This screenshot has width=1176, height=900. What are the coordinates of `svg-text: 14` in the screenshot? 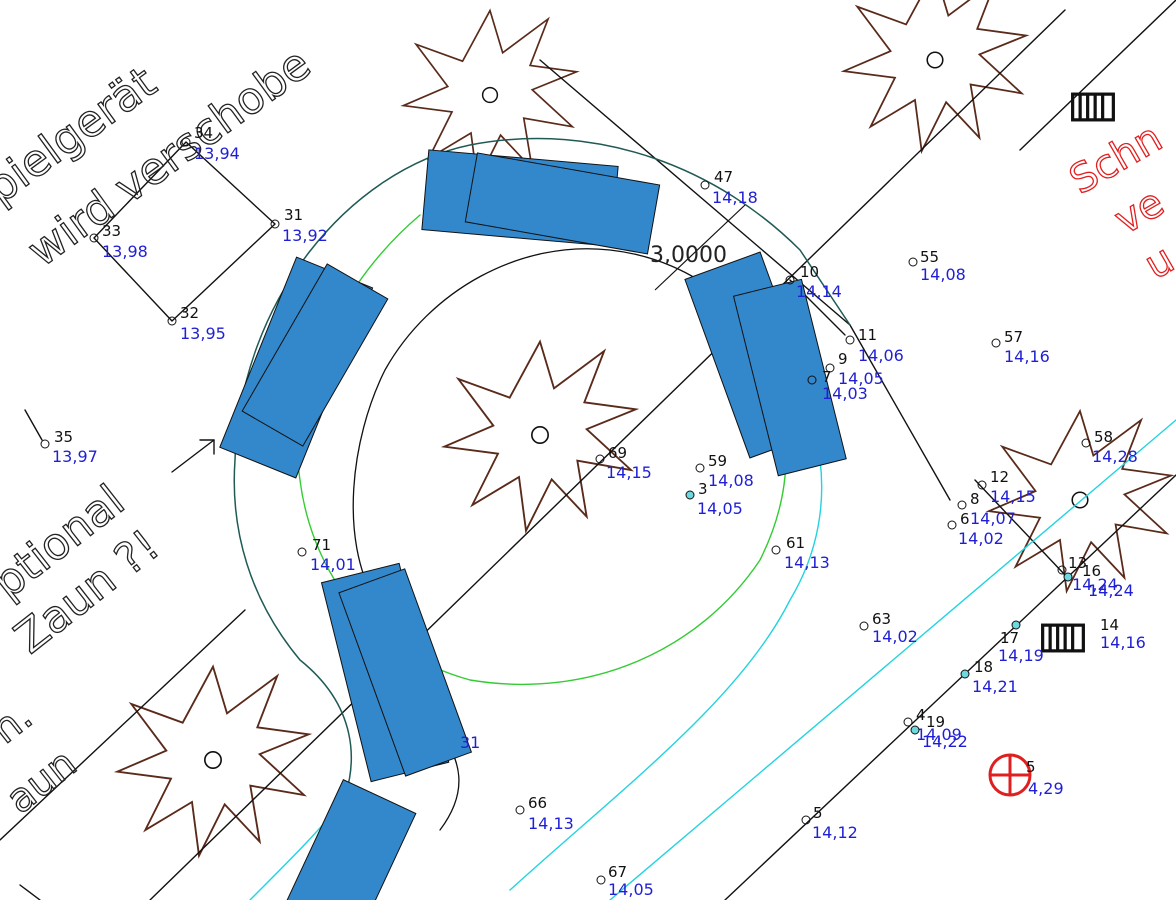 It's located at (1109, 625).